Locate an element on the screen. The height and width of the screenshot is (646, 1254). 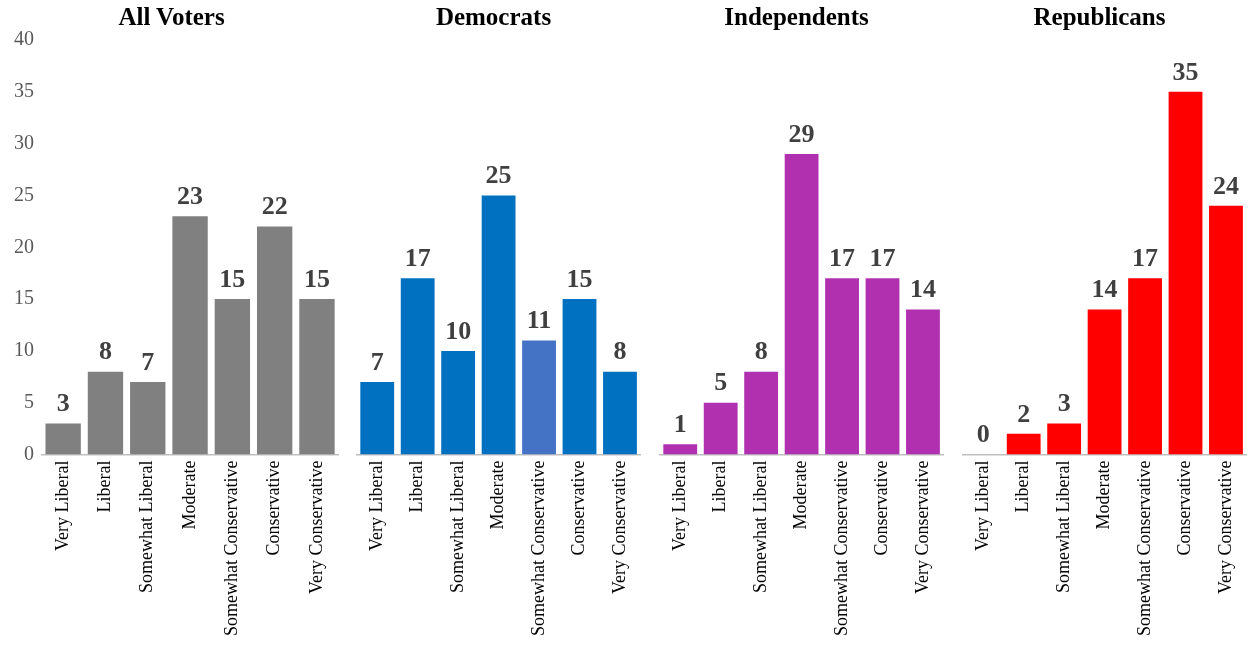
y-tick-label: 20 is located at coordinates (24, 245).